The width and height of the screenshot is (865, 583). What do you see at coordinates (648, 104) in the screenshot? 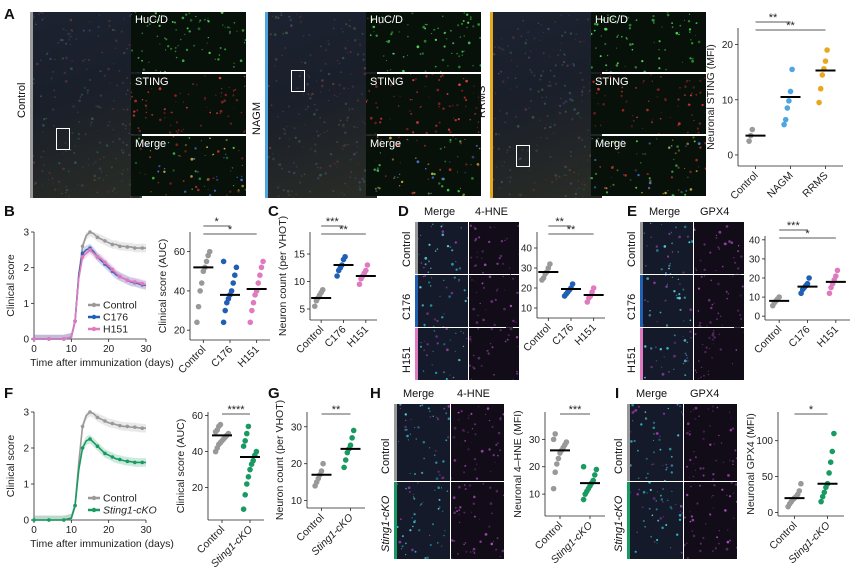
I see `zoom-rrms-sting: STING` at bounding box center [648, 104].